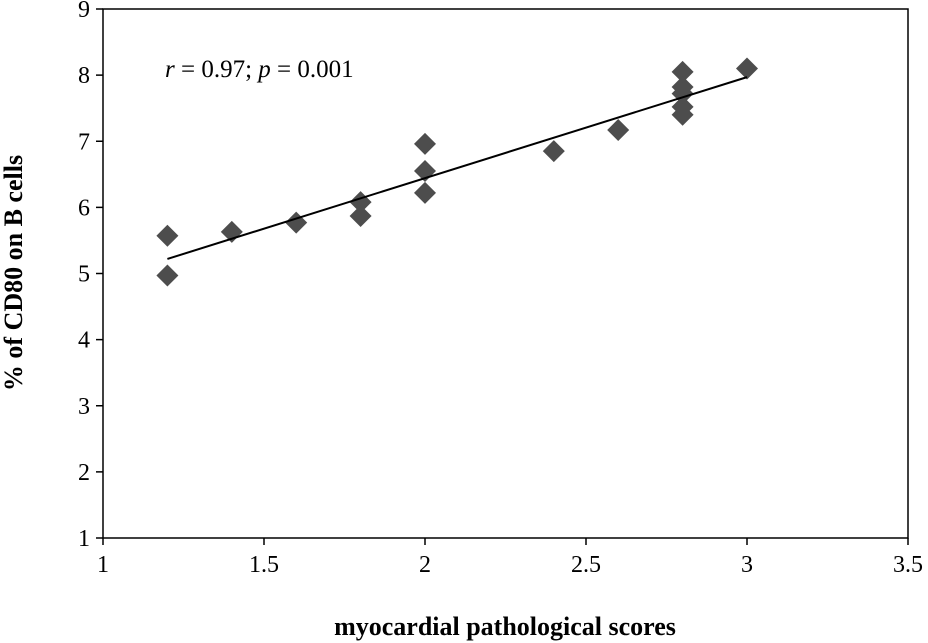 The image size is (928, 643). What do you see at coordinates (264, 565) in the screenshot?
I see `x-tick-label: 1.5` at bounding box center [264, 565].